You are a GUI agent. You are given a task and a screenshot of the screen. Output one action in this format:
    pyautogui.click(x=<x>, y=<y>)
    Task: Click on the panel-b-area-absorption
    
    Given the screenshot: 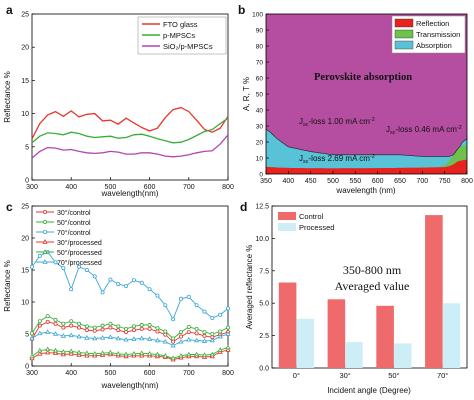 What is the action you would take?
    pyautogui.click(x=366, y=149)
    